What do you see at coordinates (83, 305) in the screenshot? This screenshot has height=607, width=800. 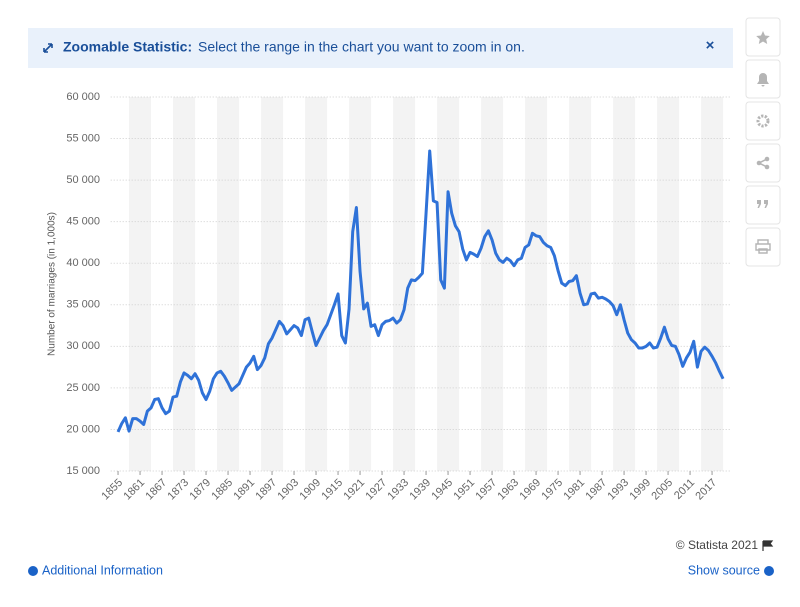 I see `y-tick-label: 35 000` at bounding box center [83, 305].